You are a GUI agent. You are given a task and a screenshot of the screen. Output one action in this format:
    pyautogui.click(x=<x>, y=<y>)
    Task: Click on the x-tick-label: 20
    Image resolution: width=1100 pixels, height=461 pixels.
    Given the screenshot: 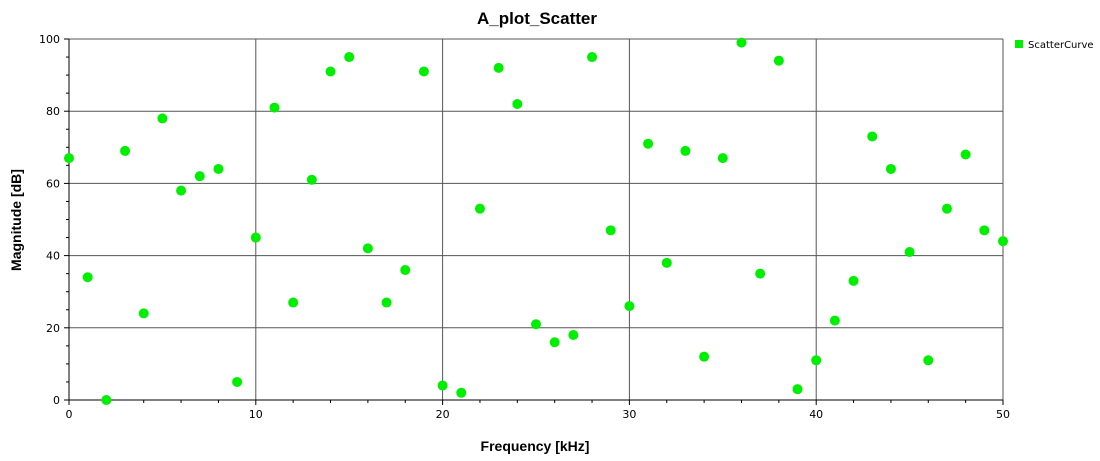 What is the action you would take?
    pyautogui.click(x=443, y=414)
    